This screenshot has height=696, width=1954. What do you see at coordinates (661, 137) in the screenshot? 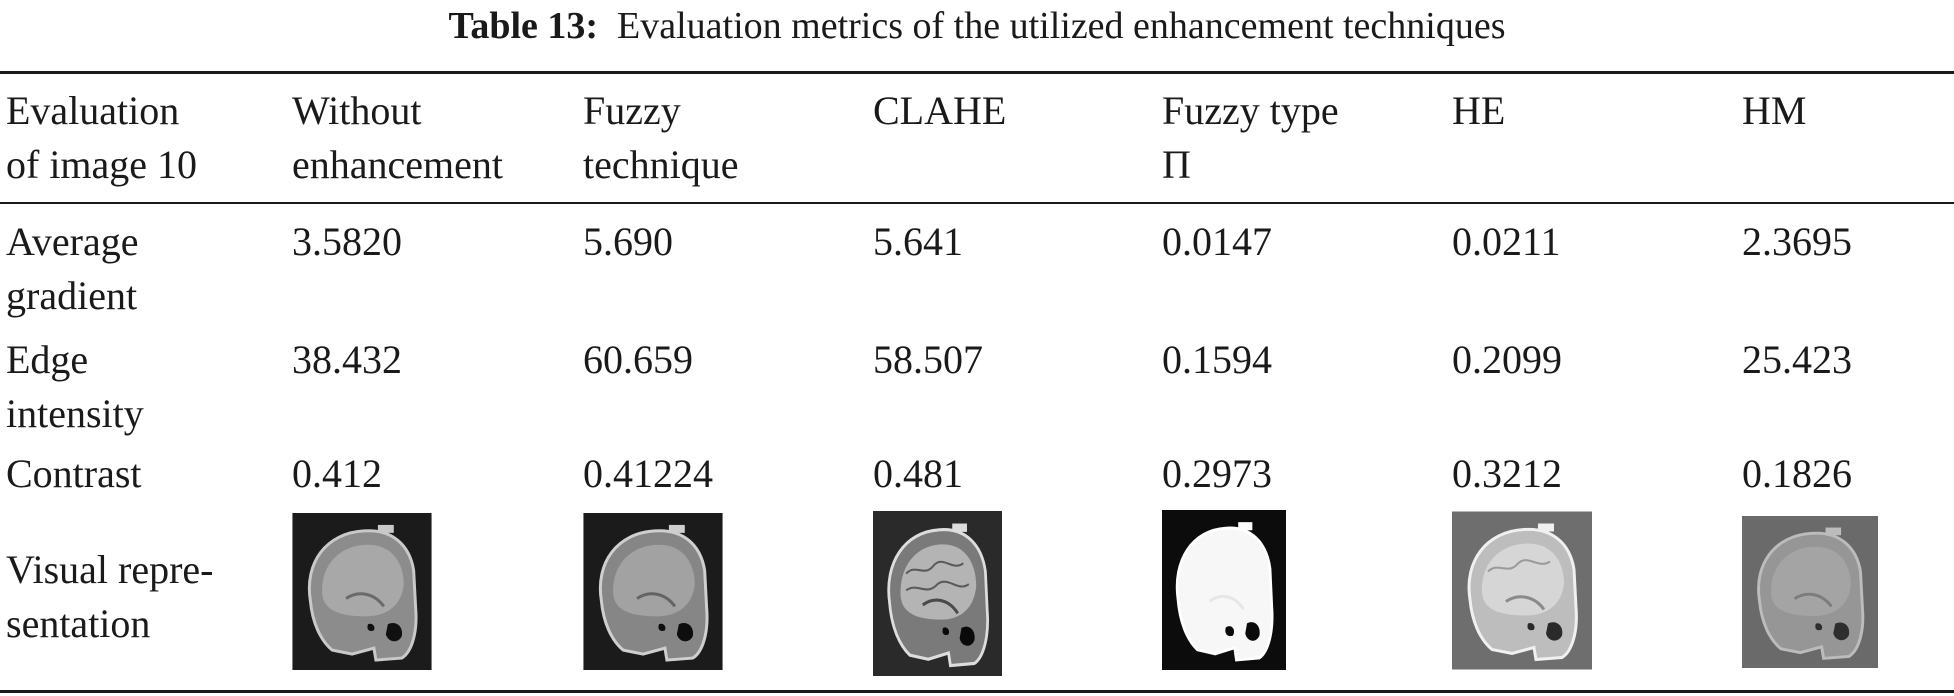
I see `column-header-fuzzy-technique: Fuzzy technique` at bounding box center [661, 137].